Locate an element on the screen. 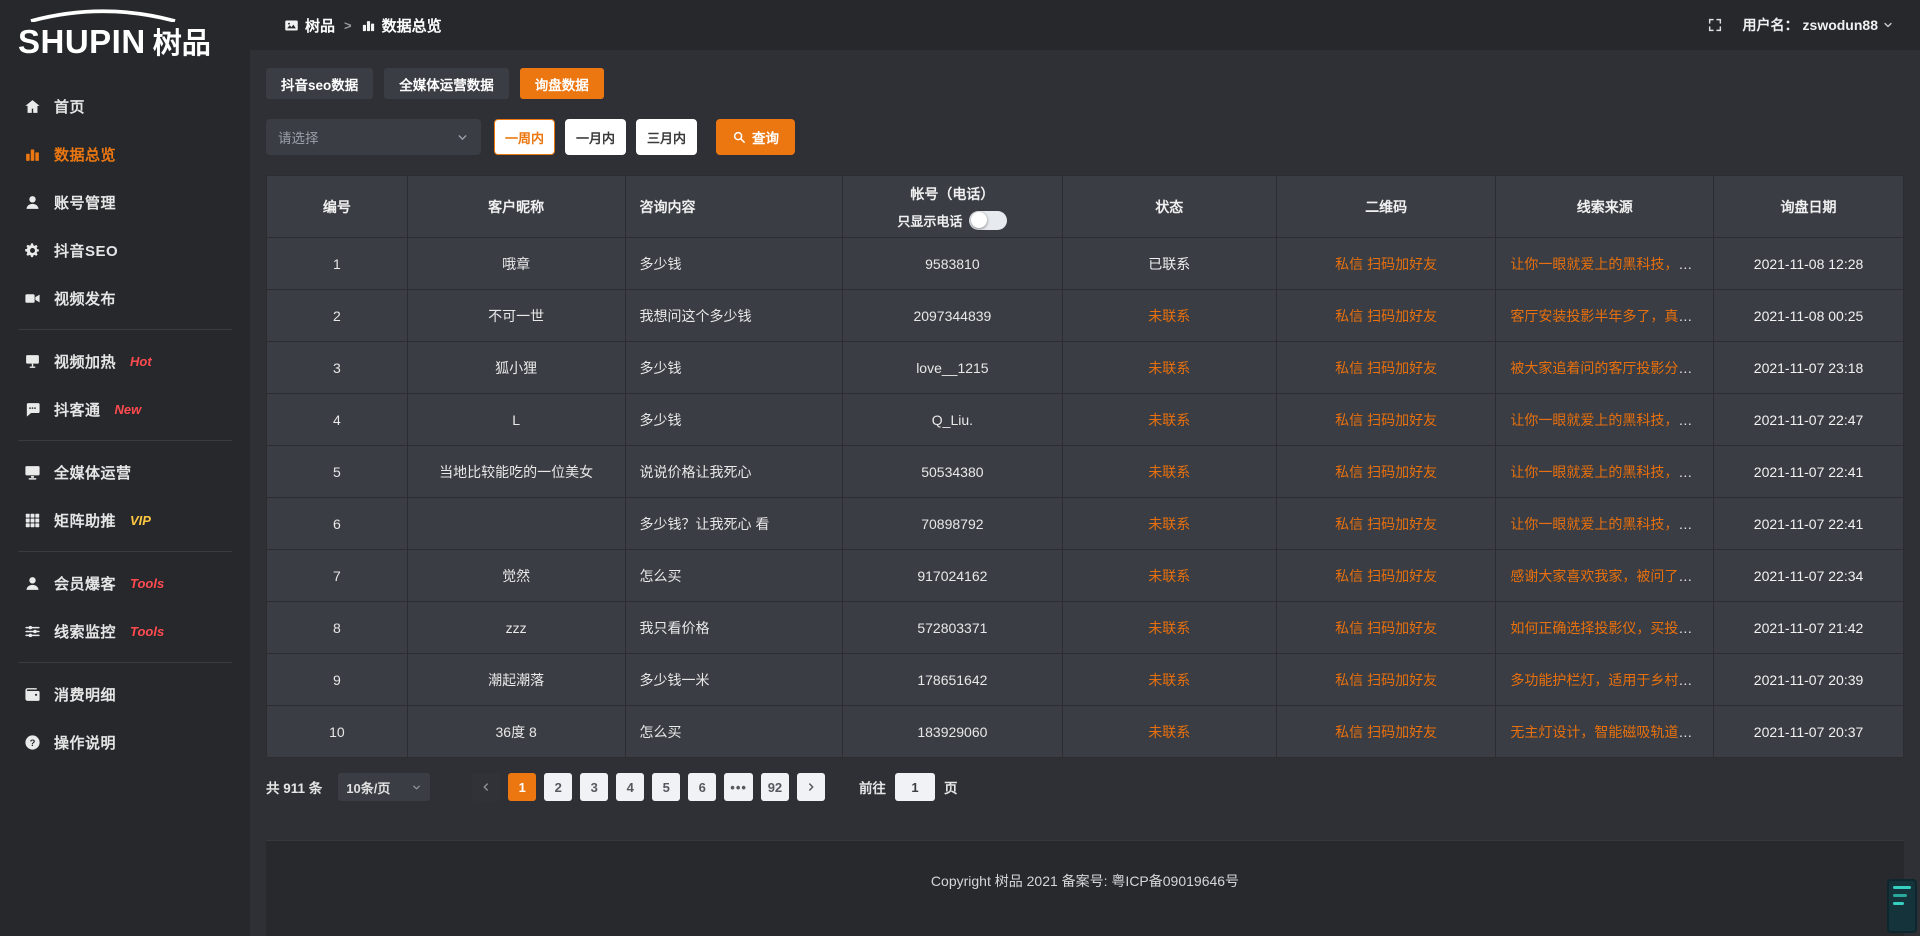  mini-player-widget is located at coordinates (1902, 906).